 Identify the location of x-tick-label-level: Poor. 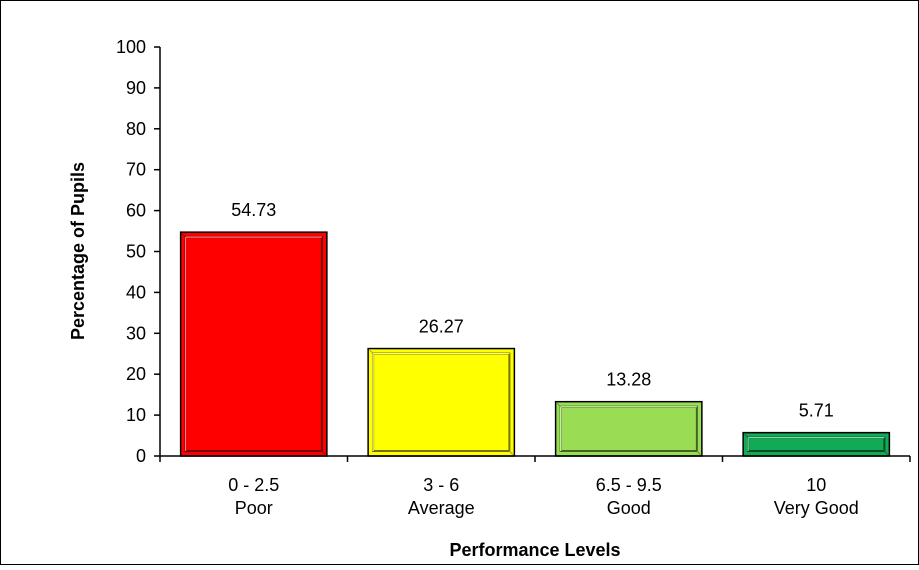
(254, 508).